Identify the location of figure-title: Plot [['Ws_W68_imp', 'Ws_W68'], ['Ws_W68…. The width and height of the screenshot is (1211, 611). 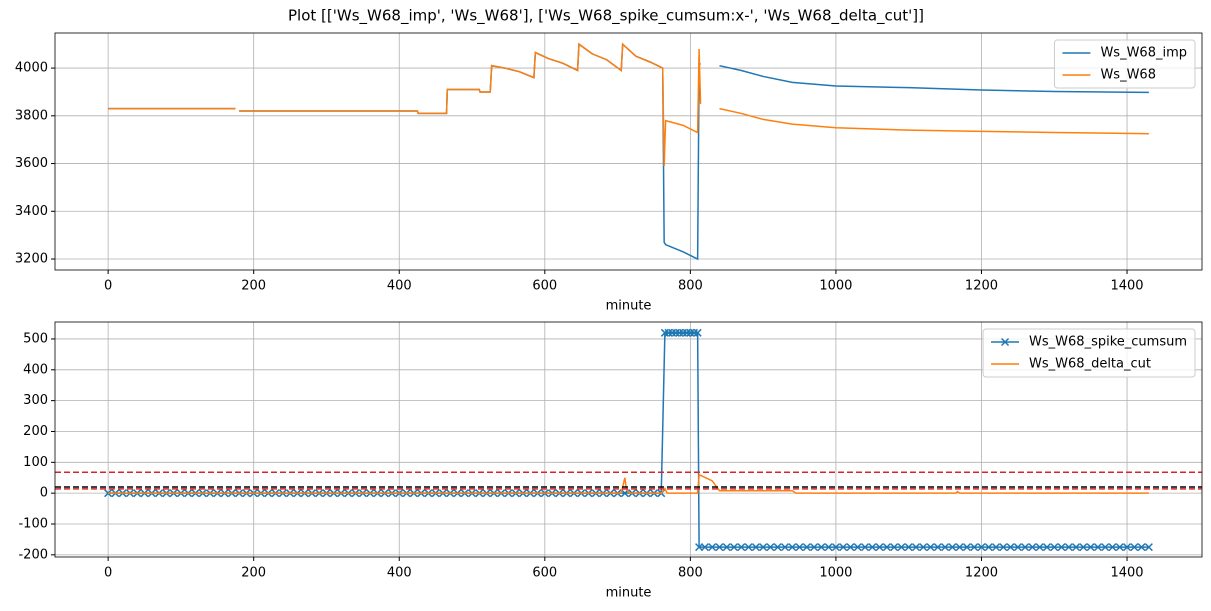
(606, 16).